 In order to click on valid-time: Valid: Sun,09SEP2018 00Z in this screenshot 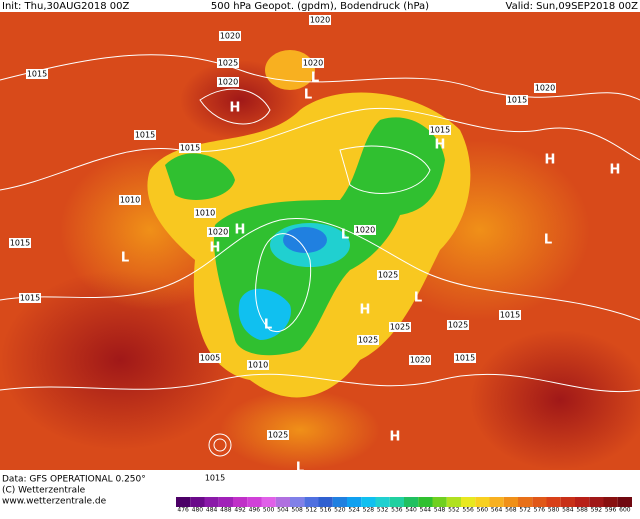, I will do `click(572, 6)`.